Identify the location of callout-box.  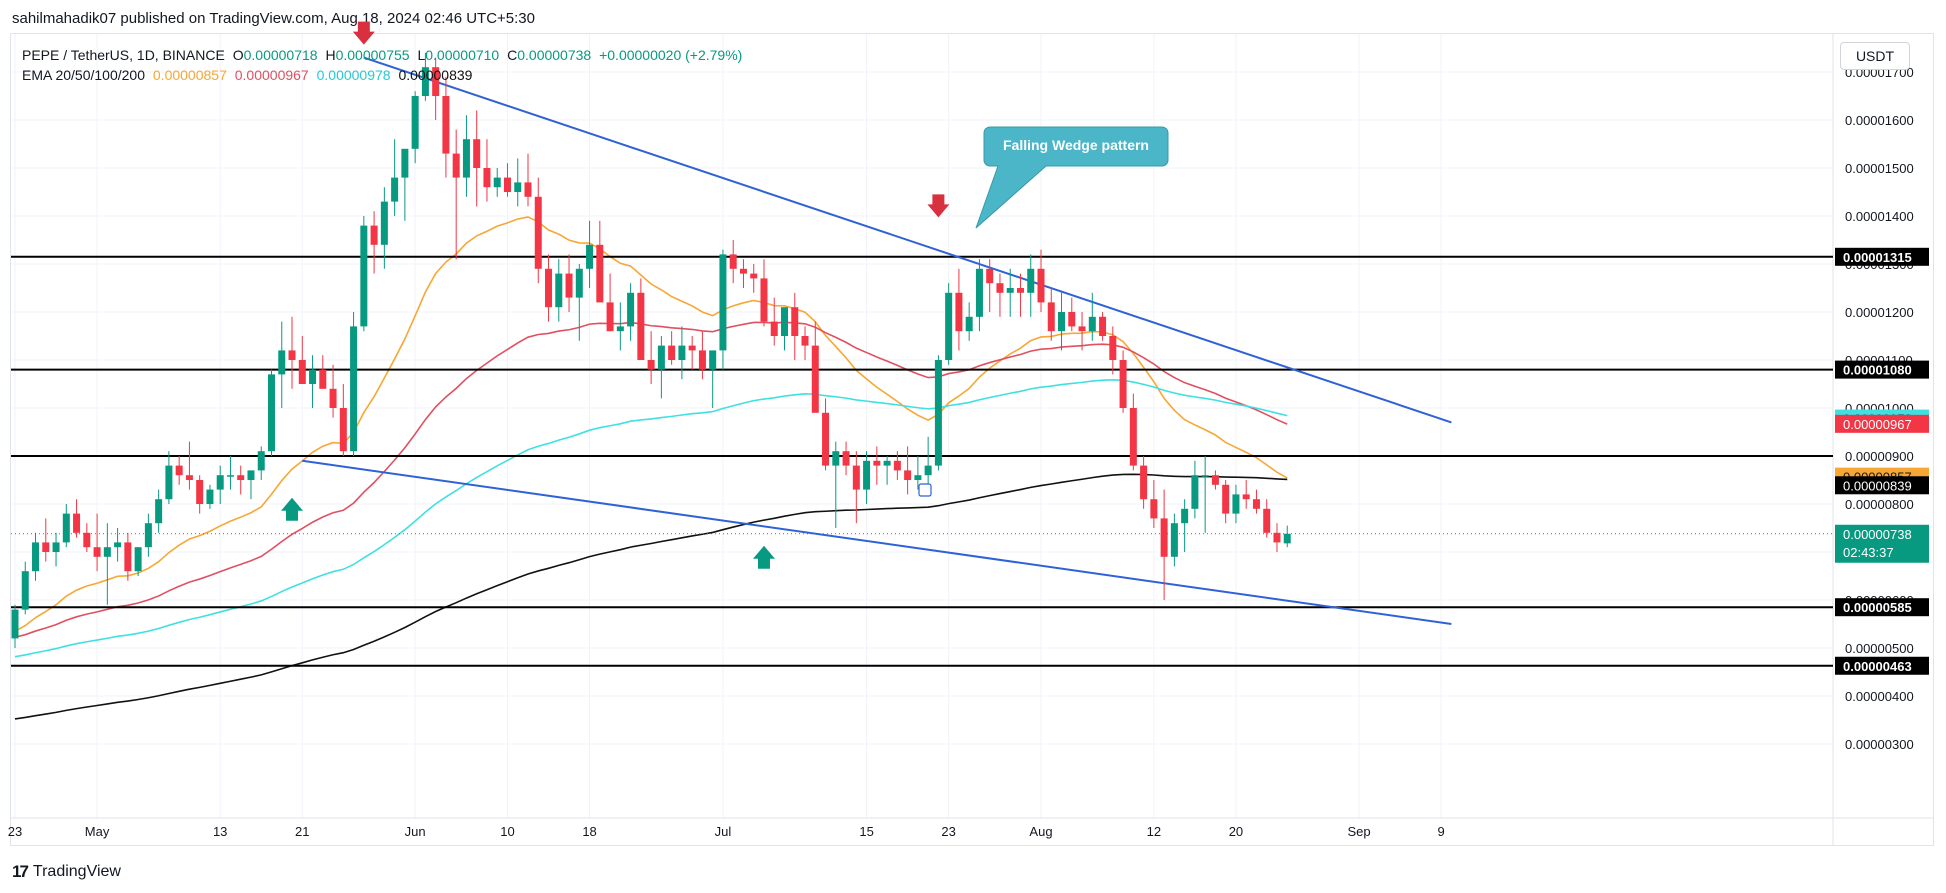
(1072, 177).